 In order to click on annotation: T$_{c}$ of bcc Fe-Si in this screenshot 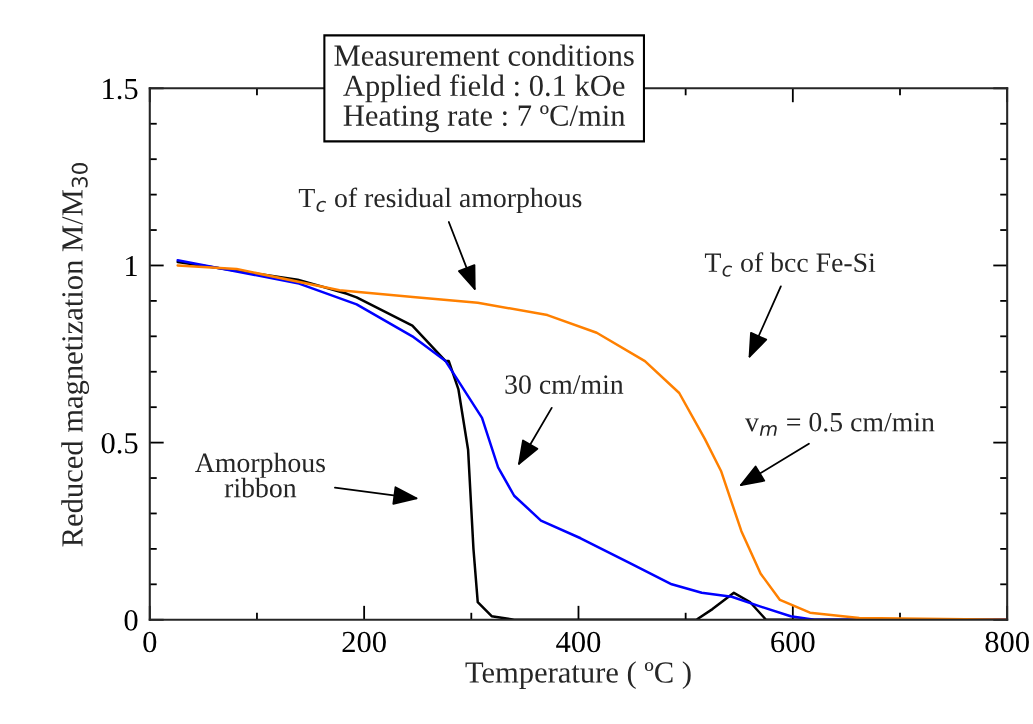, I will do `click(790, 264)`.